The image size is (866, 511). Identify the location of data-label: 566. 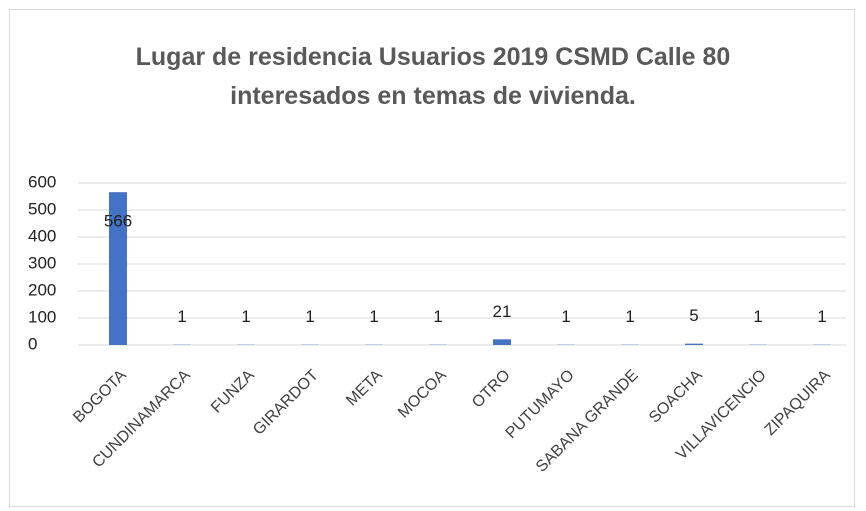
(118, 221).